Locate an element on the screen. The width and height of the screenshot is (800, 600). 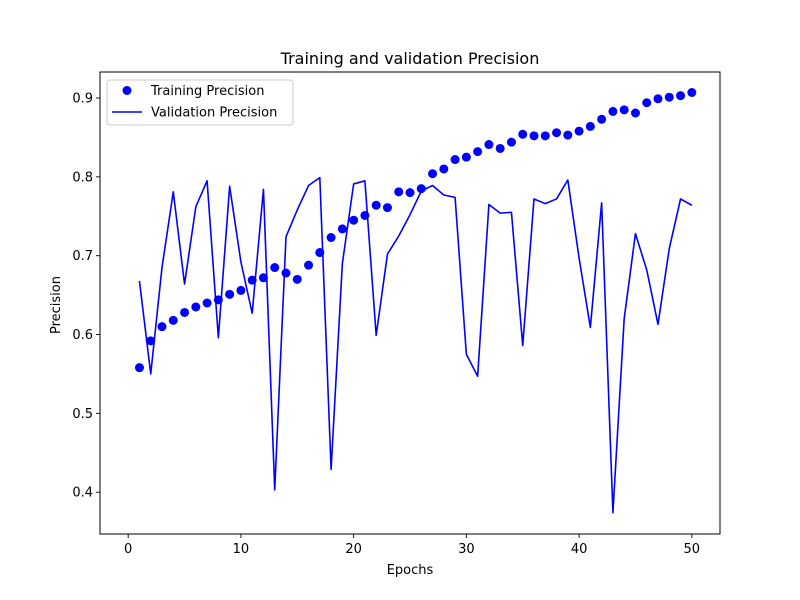
legend: Training Precision Validation Precision is located at coordinates (200, 102).